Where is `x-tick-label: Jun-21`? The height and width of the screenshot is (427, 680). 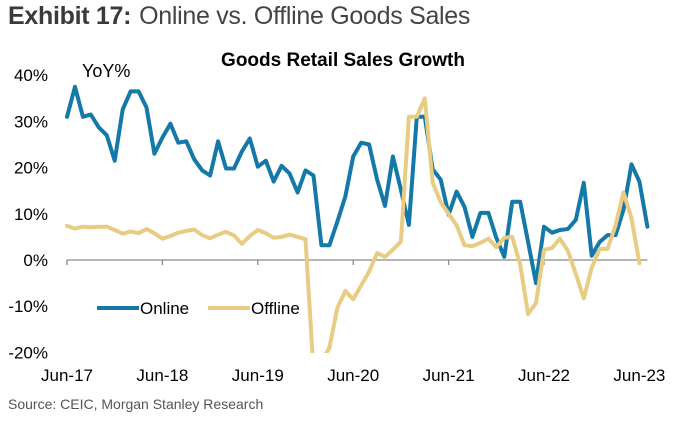 x-tick-label: Jun-21 is located at coordinates (449, 375).